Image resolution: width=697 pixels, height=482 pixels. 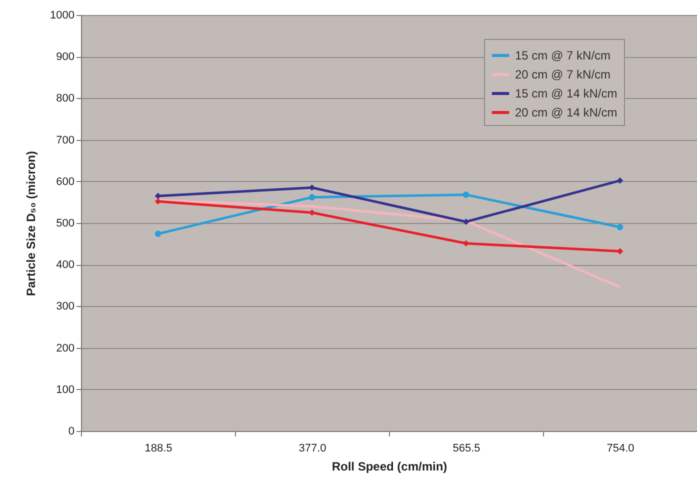 What do you see at coordinates (65, 348) in the screenshot?
I see `y-tick-label: 200` at bounding box center [65, 348].